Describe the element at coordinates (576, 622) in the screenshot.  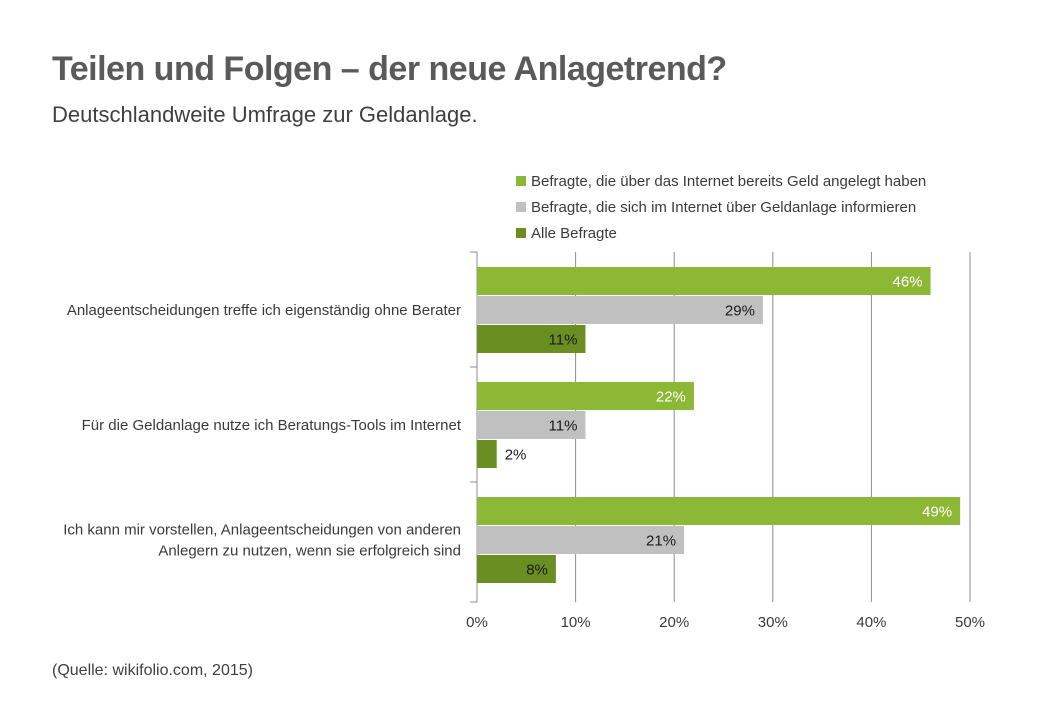
I see `x-tick-label: 10%` at that location.